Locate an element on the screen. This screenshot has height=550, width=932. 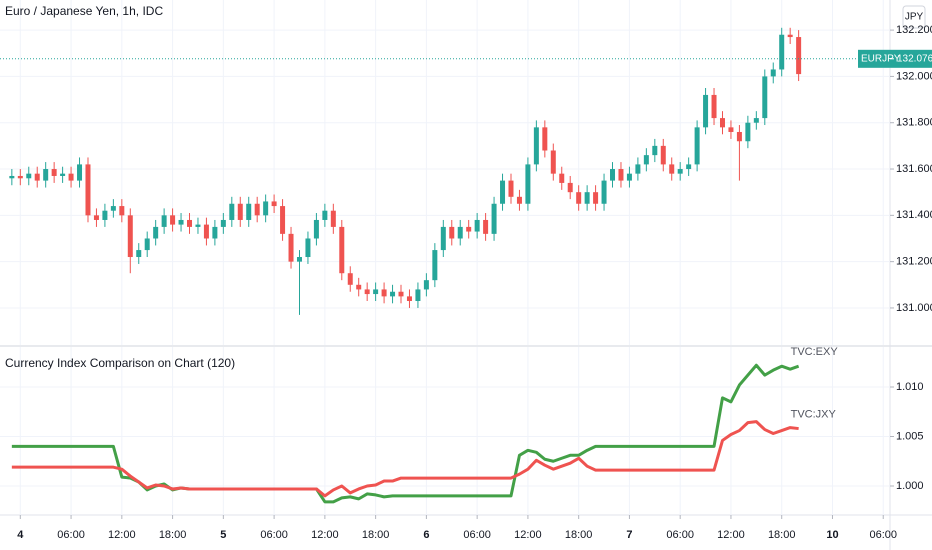
currency-badge is located at coordinates (914, 17).